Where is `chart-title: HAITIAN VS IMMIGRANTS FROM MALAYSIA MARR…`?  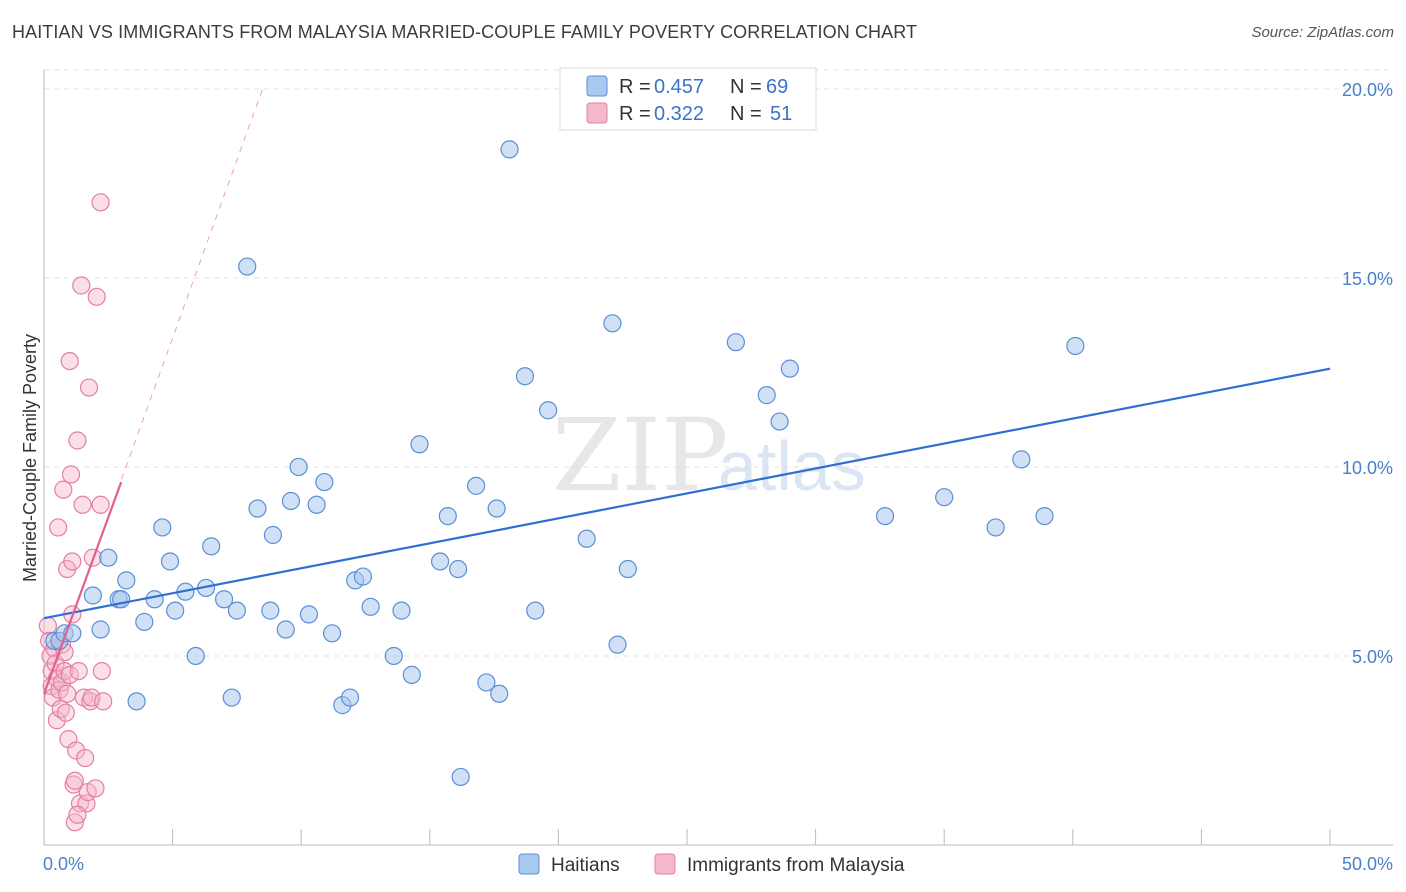 chart-title: HAITIAN VS IMMIGRANTS FROM MALAYSIA MARR… is located at coordinates (465, 32).